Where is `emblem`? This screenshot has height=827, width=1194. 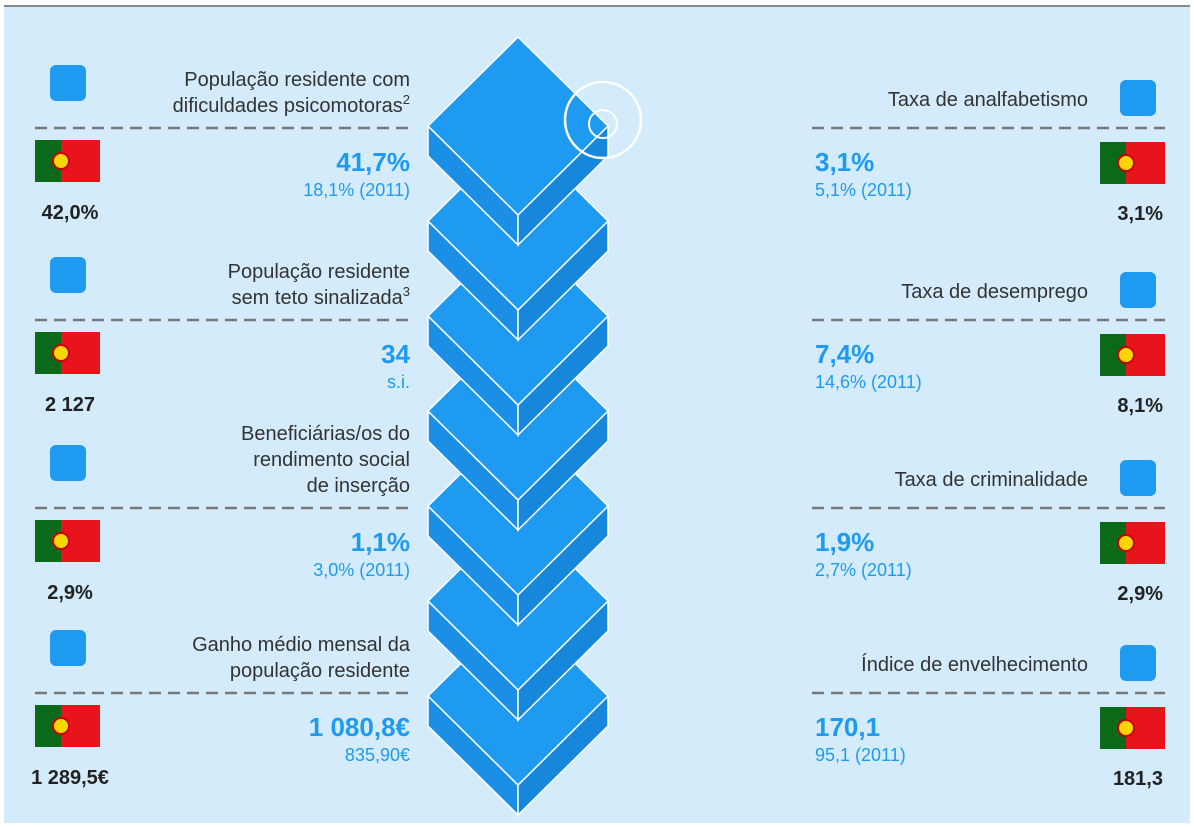 emblem is located at coordinates (603, 120).